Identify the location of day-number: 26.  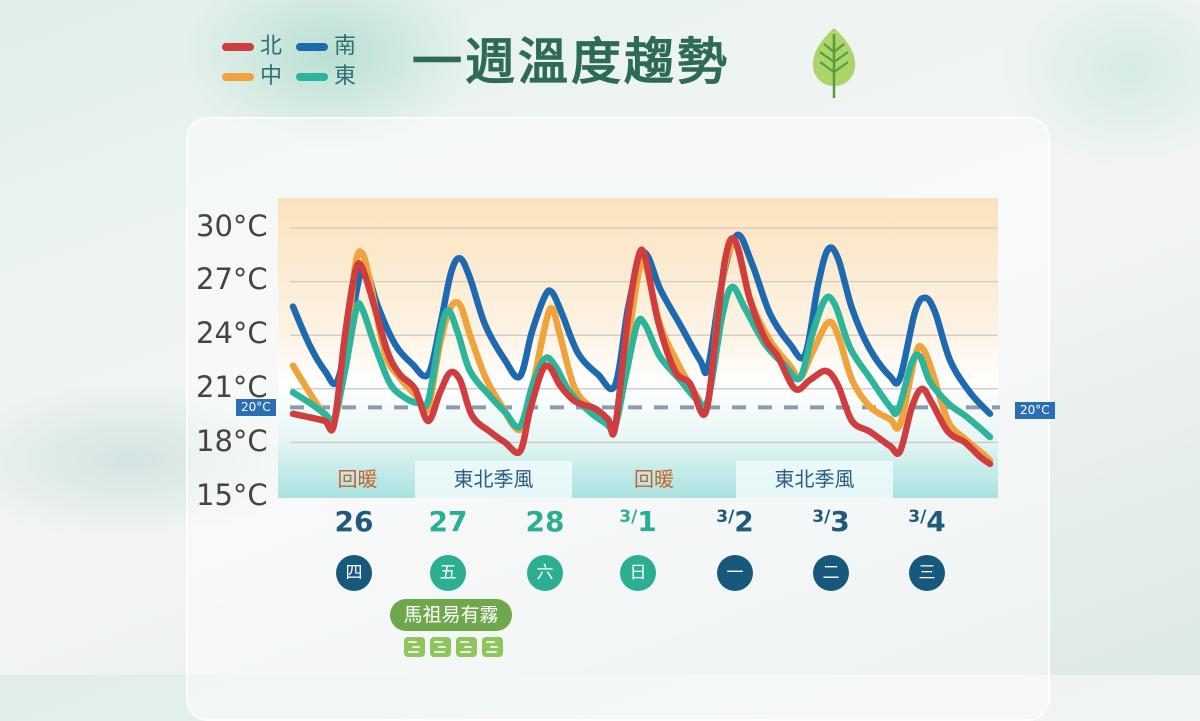
(354, 521).